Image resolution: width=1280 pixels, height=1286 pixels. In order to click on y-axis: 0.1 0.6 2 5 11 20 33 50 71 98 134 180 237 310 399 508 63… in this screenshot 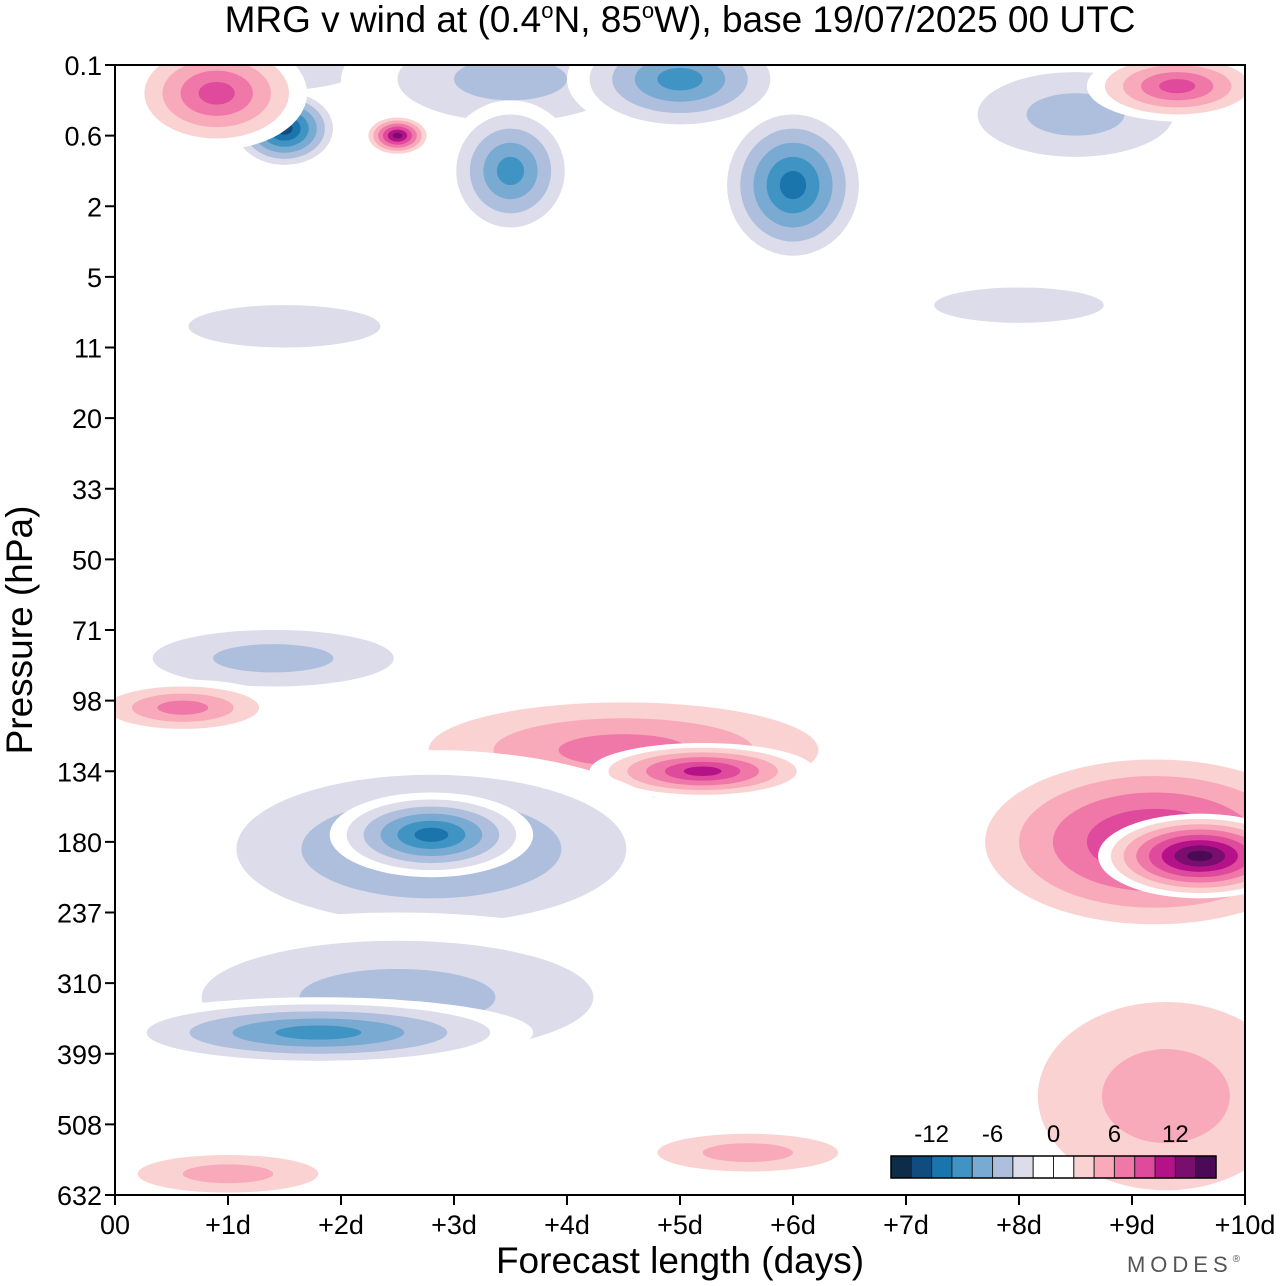, I will do `click(86, 631)`.